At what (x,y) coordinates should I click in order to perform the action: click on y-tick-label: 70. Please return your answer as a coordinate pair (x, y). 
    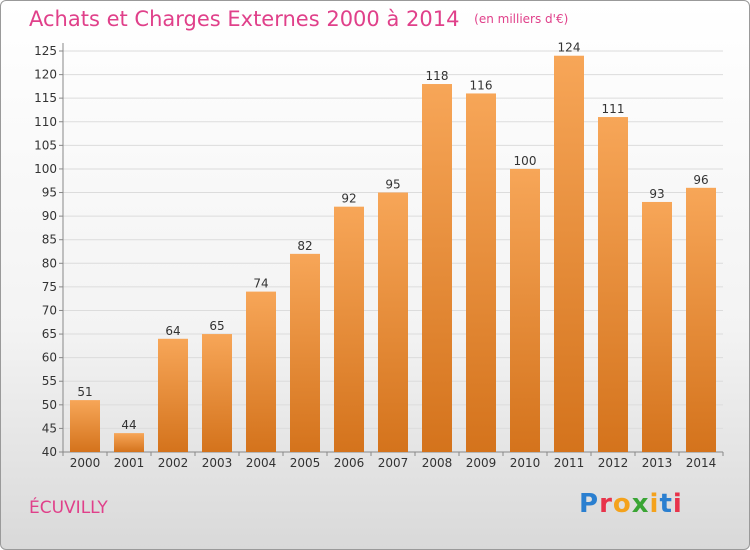
    Looking at the image, I should click on (49, 310).